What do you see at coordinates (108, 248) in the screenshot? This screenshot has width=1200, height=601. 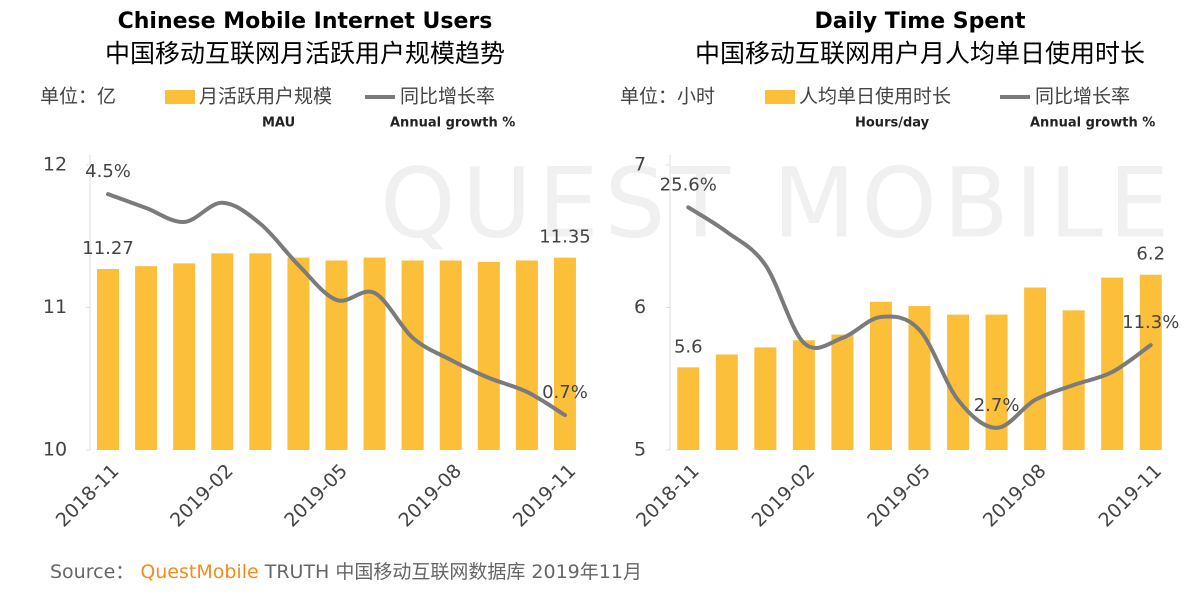 I see `value-label: 11.27` at bounding box center [108, 248].